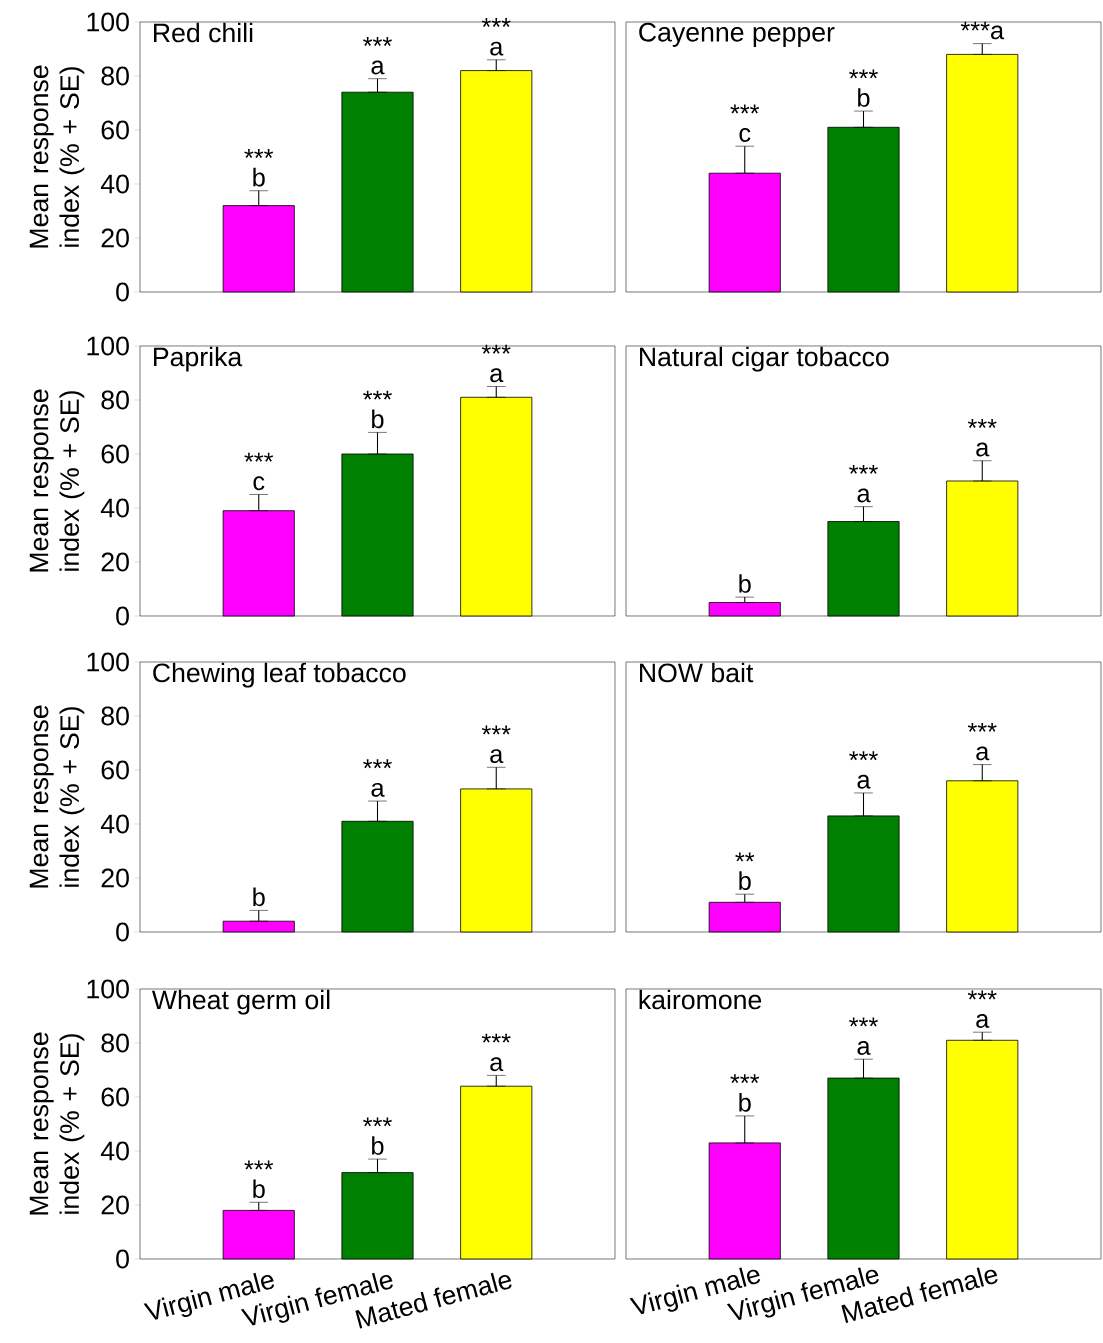  I want to click on chart-title: Natural cigar tobacco, so click(764, 359).